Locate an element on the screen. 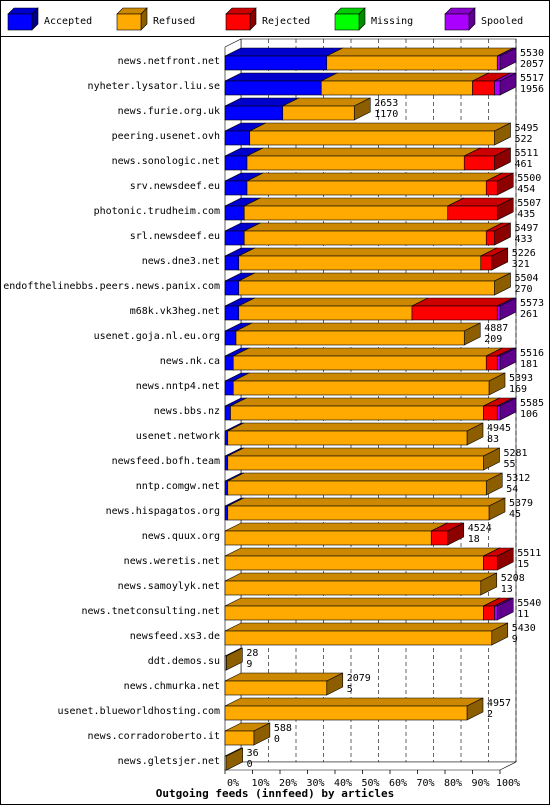 The height and width of the screenshot is (805, 550). row-label: news.samoylyk.net is located at coordinates (169, 586).